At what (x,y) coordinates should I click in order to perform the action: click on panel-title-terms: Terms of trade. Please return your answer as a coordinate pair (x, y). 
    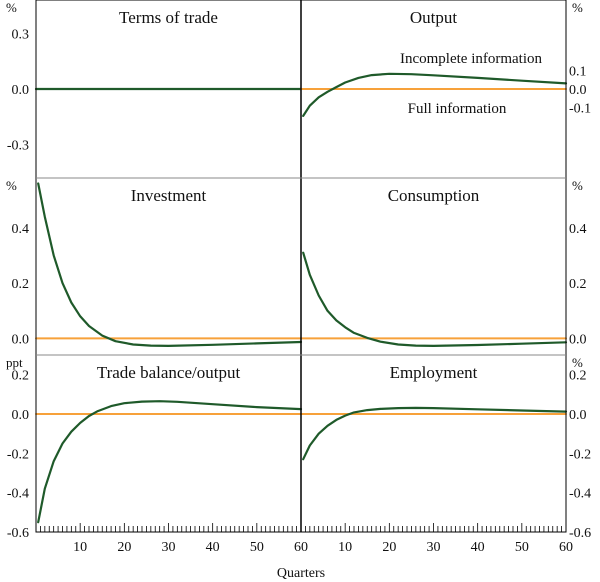
    Looking at the image, I should click on (168, 17).